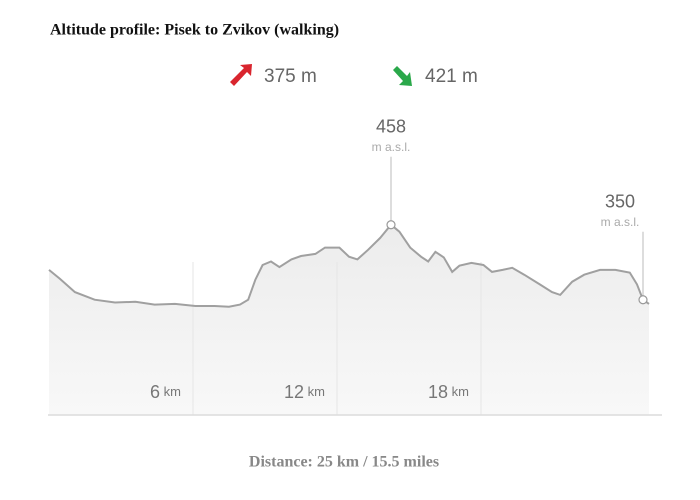 The width and height of the screenshot is (700, 500). Describe the element at coordinates (304, 392) in the screenshot. I see `x-tick-label: 12 km` at that location.